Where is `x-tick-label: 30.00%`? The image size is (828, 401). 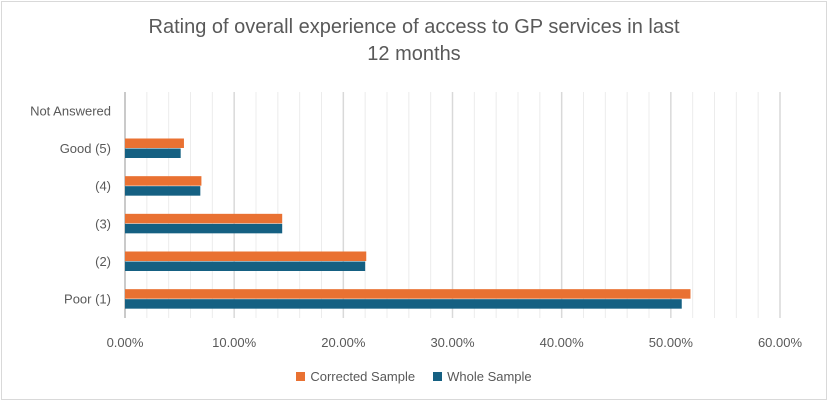
x-tick-label: 30.00% is located at coordinates (452, 342).